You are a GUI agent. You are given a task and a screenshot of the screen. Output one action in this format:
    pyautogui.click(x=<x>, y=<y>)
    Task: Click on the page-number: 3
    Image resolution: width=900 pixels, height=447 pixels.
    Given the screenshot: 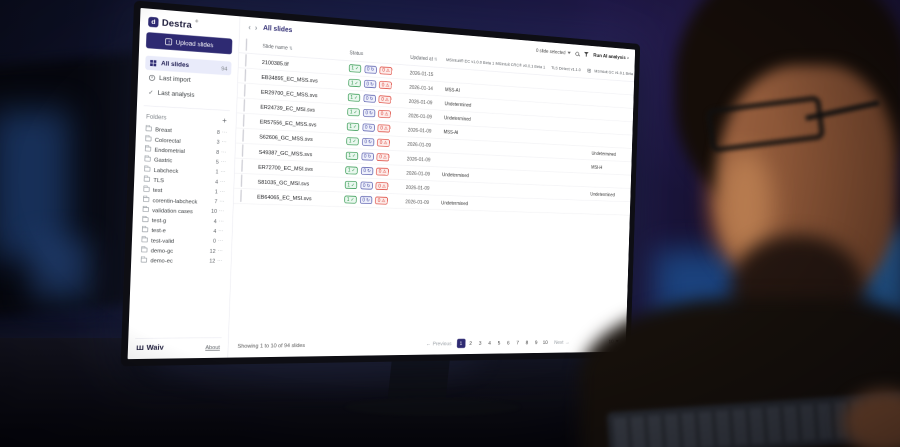 What is the action you would take?
    pyautogui.click(x=480, y=342)
    